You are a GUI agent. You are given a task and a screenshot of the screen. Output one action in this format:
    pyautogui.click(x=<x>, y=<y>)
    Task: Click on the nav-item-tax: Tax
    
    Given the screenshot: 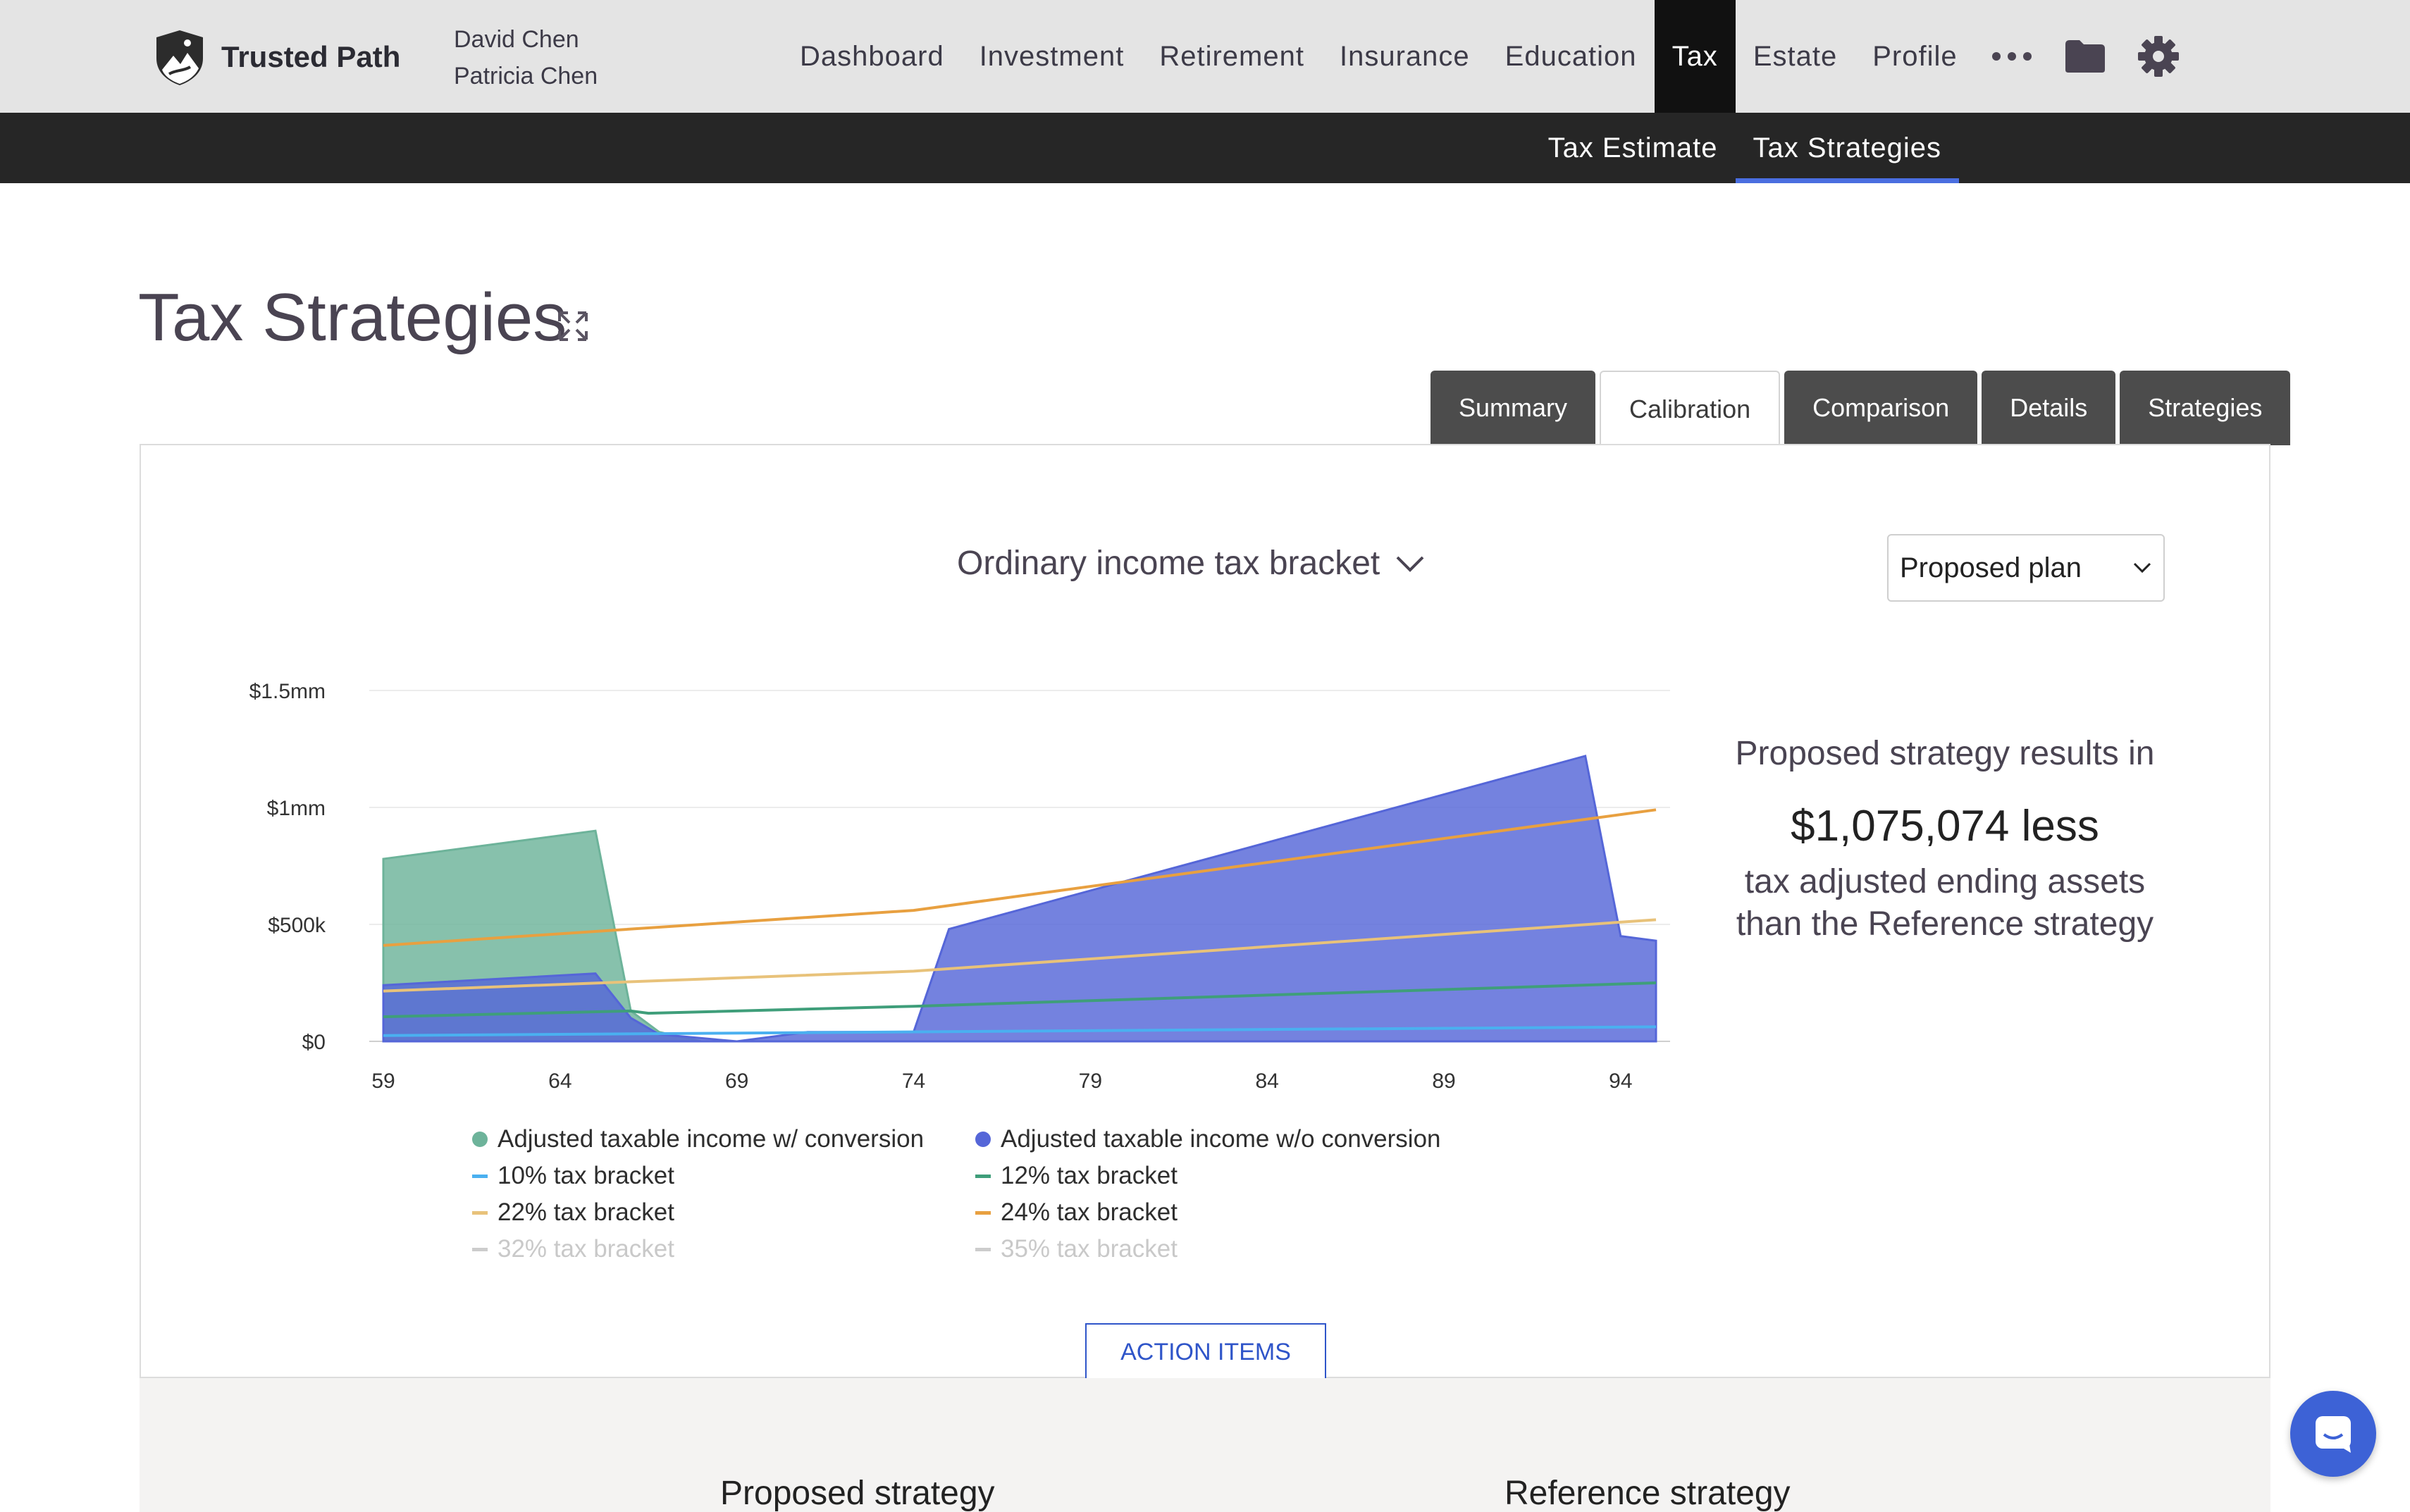 What is the action you would take?
    pyautogui.click(x=1695, y=56)
    